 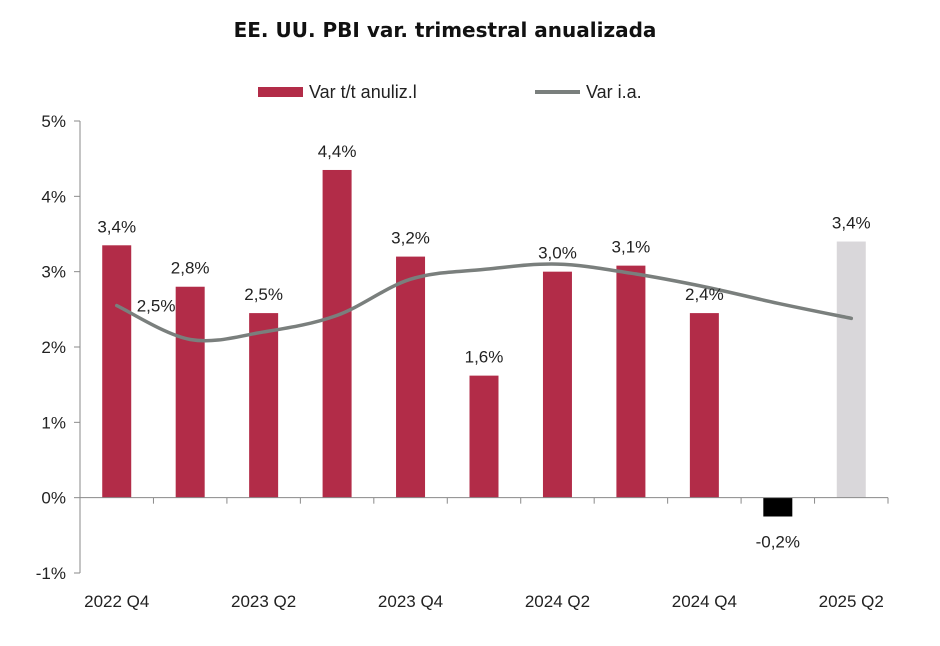 I want to click on y-tick-label: 2%, so click(x=53, y=347).